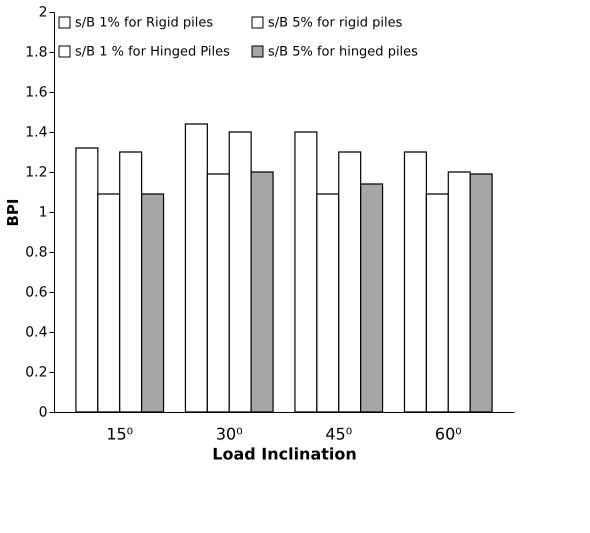 This screenshot has width=590, height=533. What do you see at coordinates (36, 292) in the screenshot?
I see `y-tick-label: 0.6` at bounding box center [36, 292].